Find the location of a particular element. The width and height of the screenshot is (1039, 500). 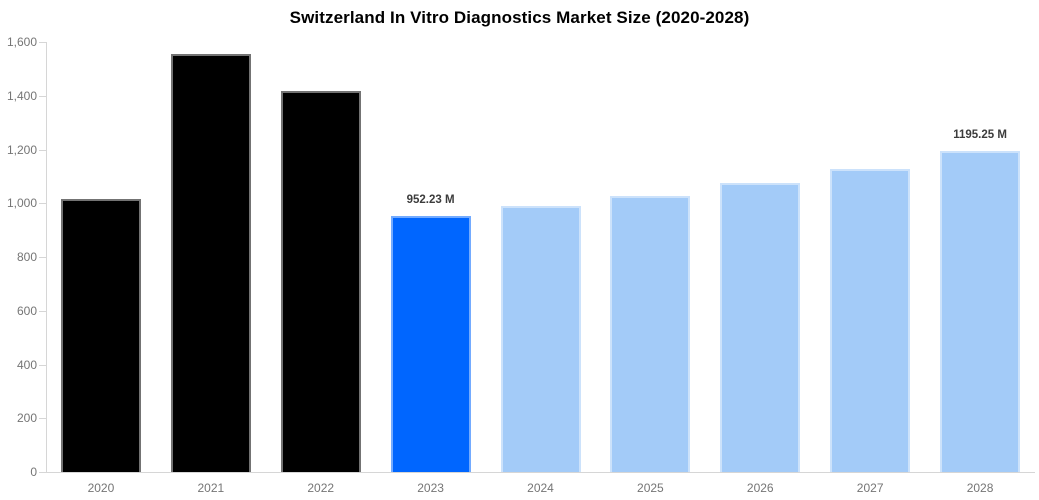

y-tick-label-1000: 1,000 is located at coordinates (21, 203).